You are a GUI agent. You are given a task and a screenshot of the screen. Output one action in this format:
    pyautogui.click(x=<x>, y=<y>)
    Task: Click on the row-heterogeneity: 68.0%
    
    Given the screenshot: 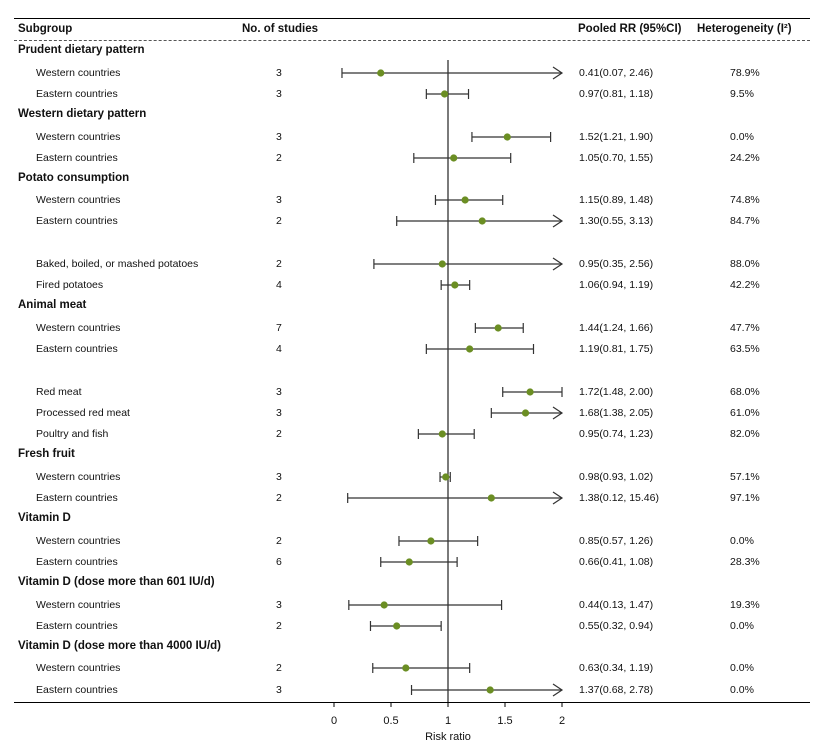 What is the action you would take?
    pyautogui.click(x=745, y=392)
    